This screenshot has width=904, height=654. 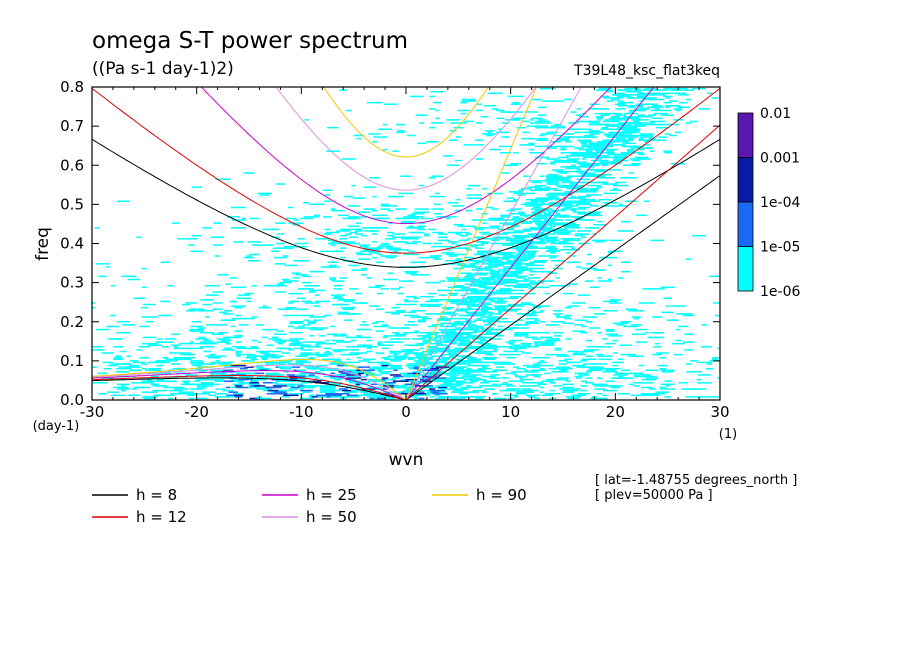 What do you see at coordinates (156, 495) in the screenshot?
I see `legend-label: h = 8` at bounding box center [156, 495].